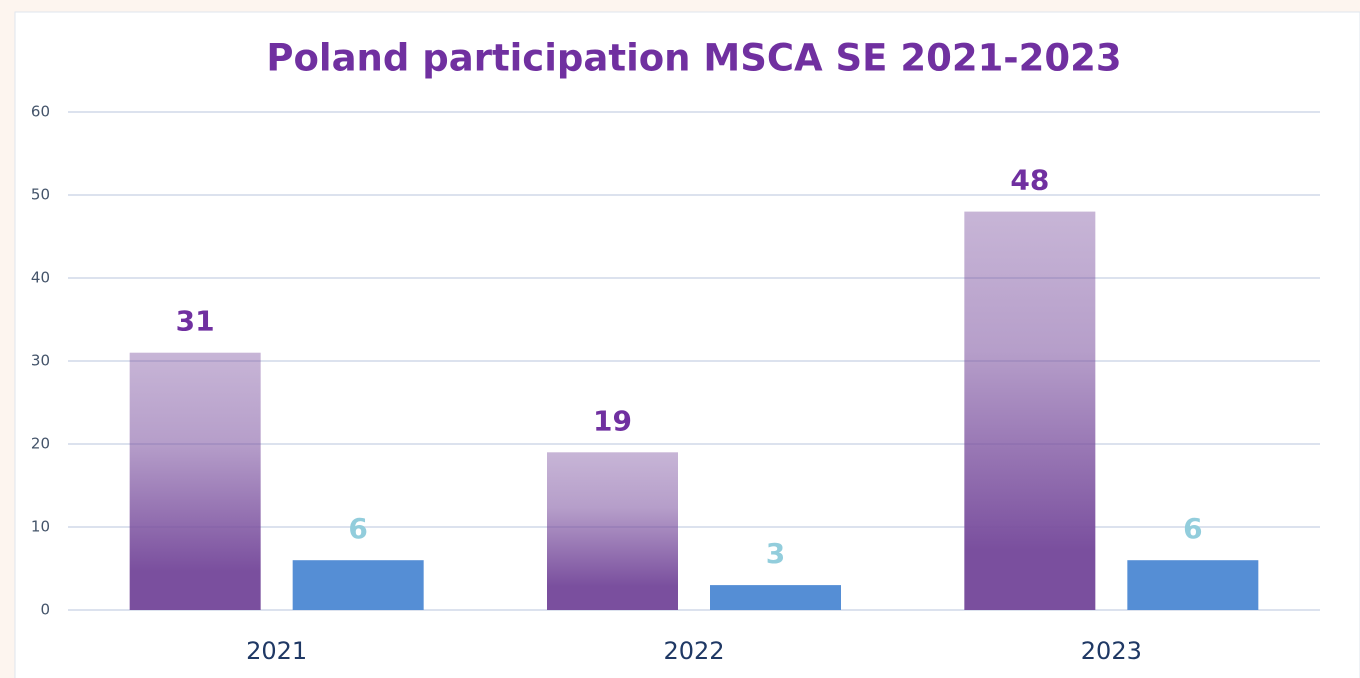 Image resolution: width=1360 pixels, height=678 pixels. What do you see at coordinates (195, 321) in the screenshot?
I see `value-label: 31` at bounding box center [195, 321].